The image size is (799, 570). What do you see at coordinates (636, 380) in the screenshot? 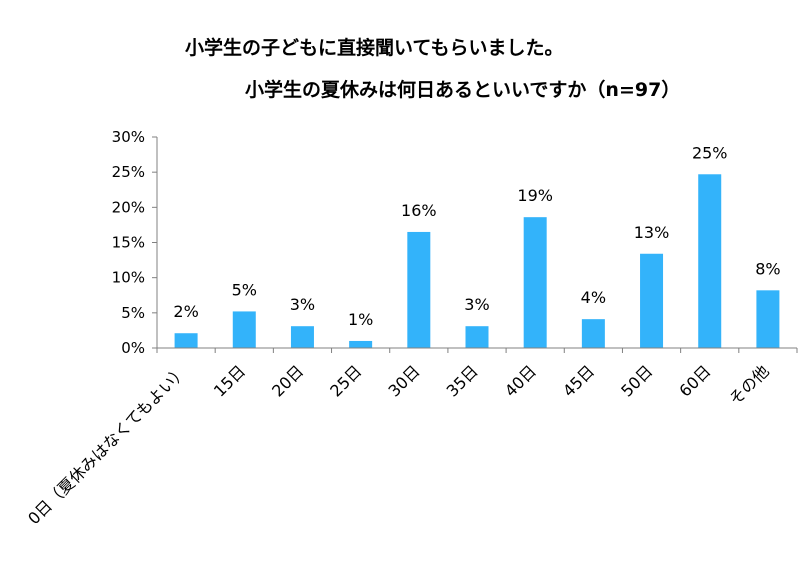
I see `x-category-label: 50日` at bounding box center [636, 380].